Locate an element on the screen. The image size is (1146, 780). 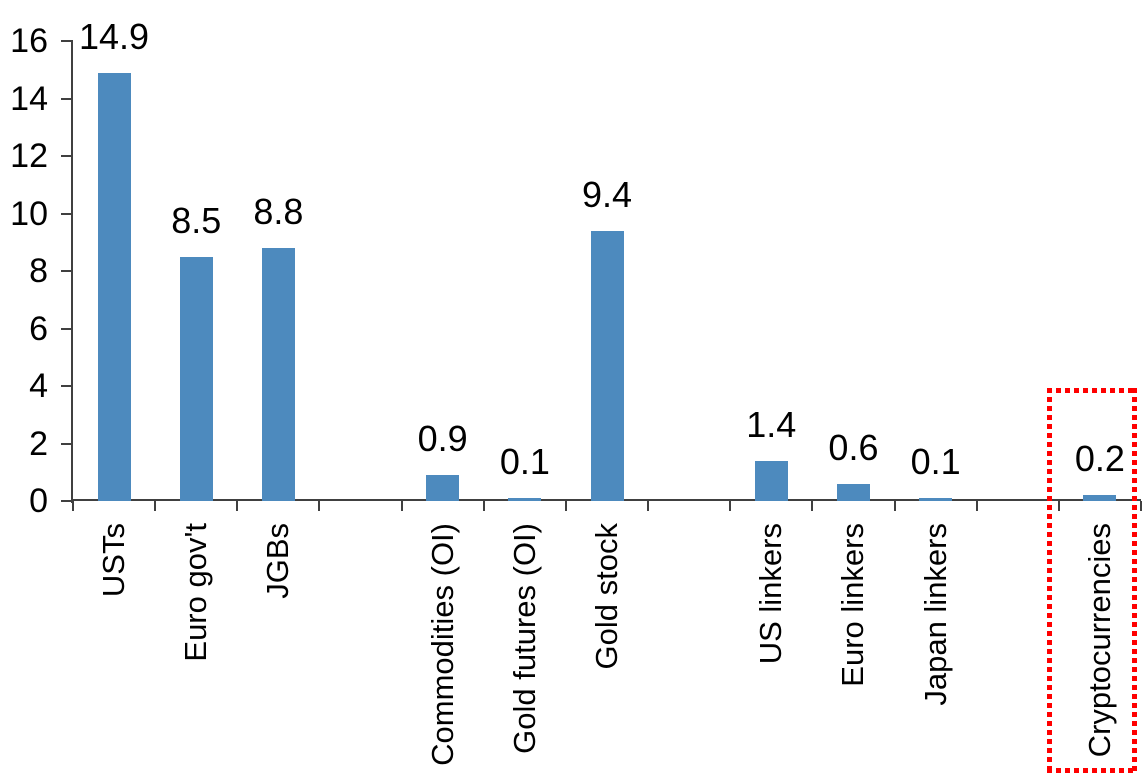
y-axis-tick-label: 0 is located at coordinates (38, 501).